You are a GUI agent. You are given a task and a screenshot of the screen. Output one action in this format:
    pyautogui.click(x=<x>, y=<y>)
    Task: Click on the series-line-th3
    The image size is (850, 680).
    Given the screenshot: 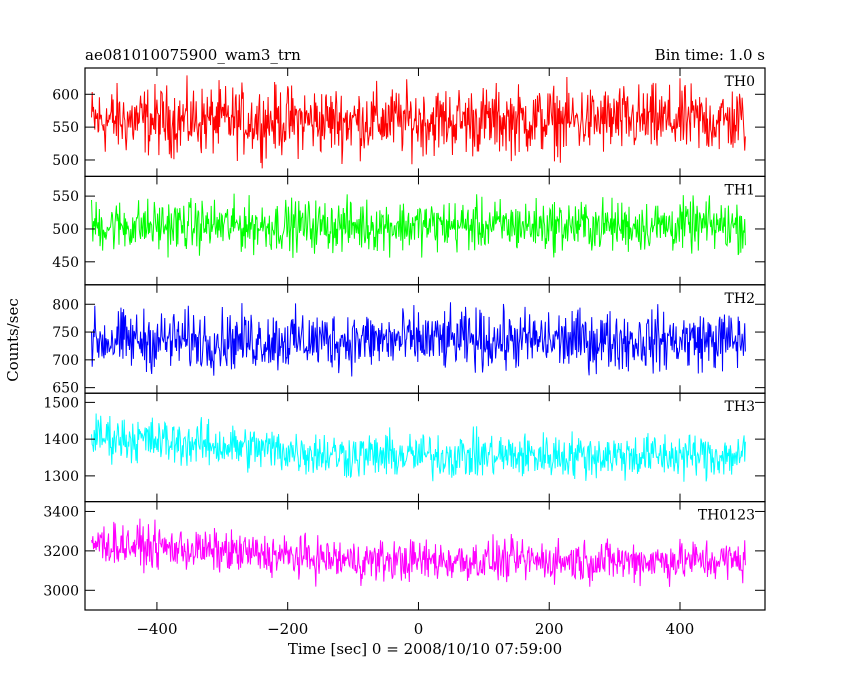 What is the action you would take?
    pyautogui.click(x=418, y=447)
    